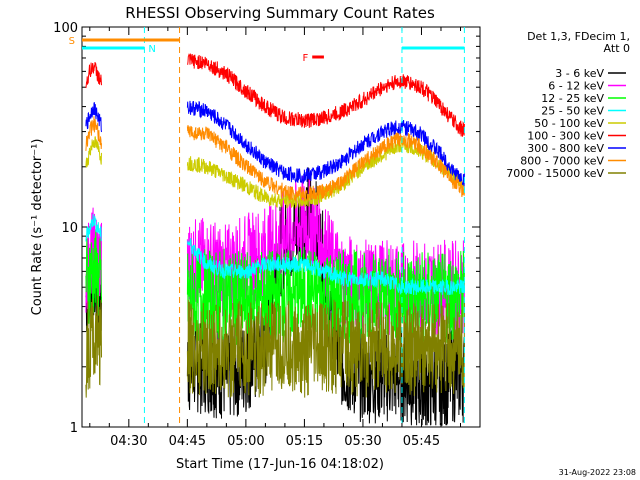 Image resolution: width=640 pixels, height=480 pixels. Describe the element at coordinates (304, 441) in the screenshot. I see `x-tick-label: 05:15` at that location.